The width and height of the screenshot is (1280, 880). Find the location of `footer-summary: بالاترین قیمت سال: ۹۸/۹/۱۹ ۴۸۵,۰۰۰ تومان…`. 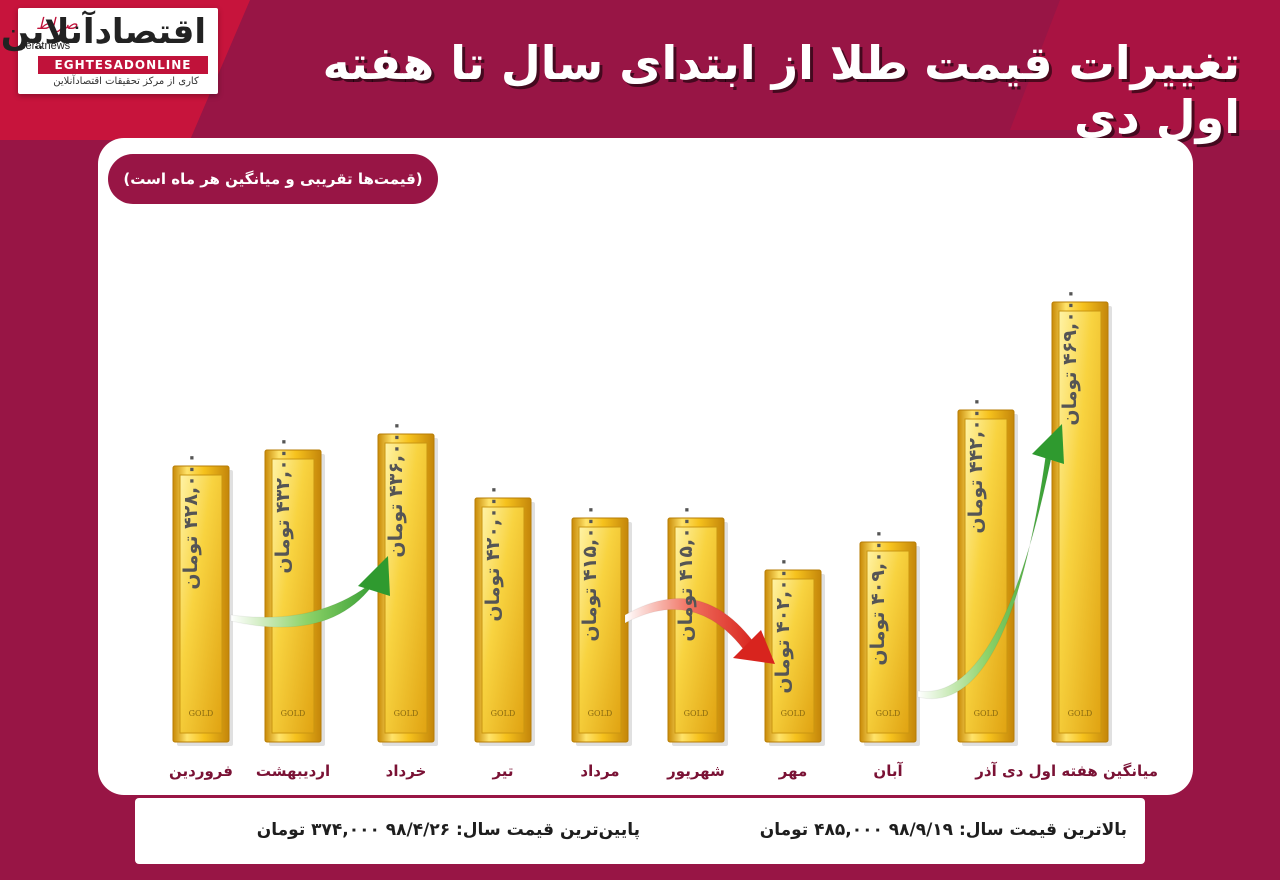

footer-summary: بالاترین قیمت سال: ۹۸/۹/۱۹ ۴۸۵,۰۰۰ تومان… is located at coordinates (640, 831).